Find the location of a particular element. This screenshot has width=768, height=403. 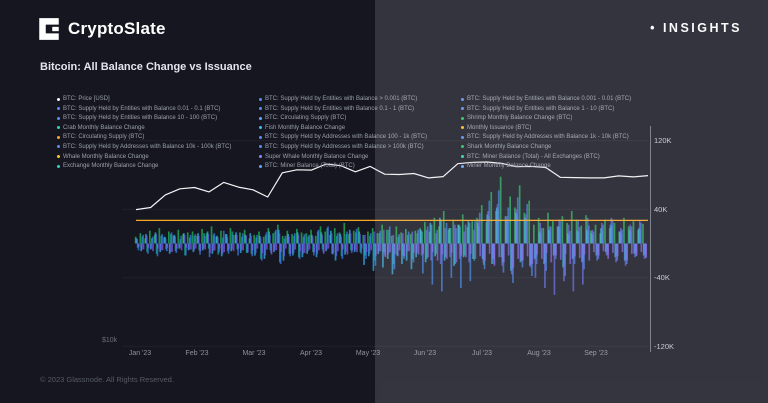

cryptoslate-logo-icon is located at coordinates (49, 29).